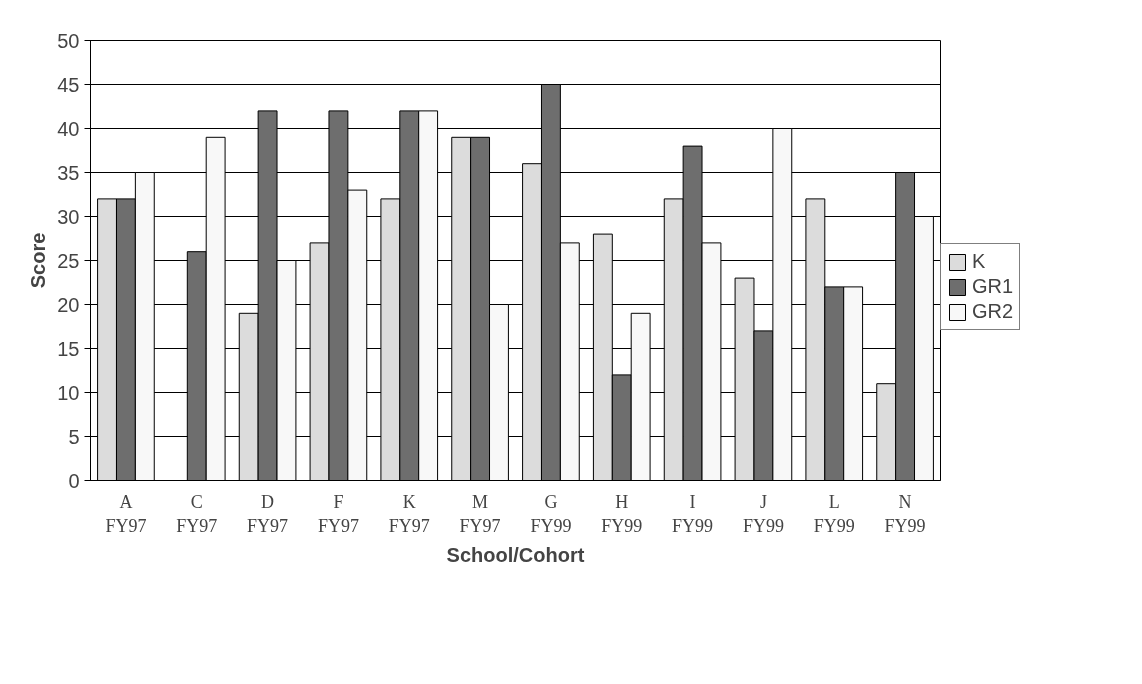 The width and height of the screenshot is (1142, 684). Describe the element at coordinates (338, 513) in the screenshot. I see `x-tick-label: F FY97` at that location.